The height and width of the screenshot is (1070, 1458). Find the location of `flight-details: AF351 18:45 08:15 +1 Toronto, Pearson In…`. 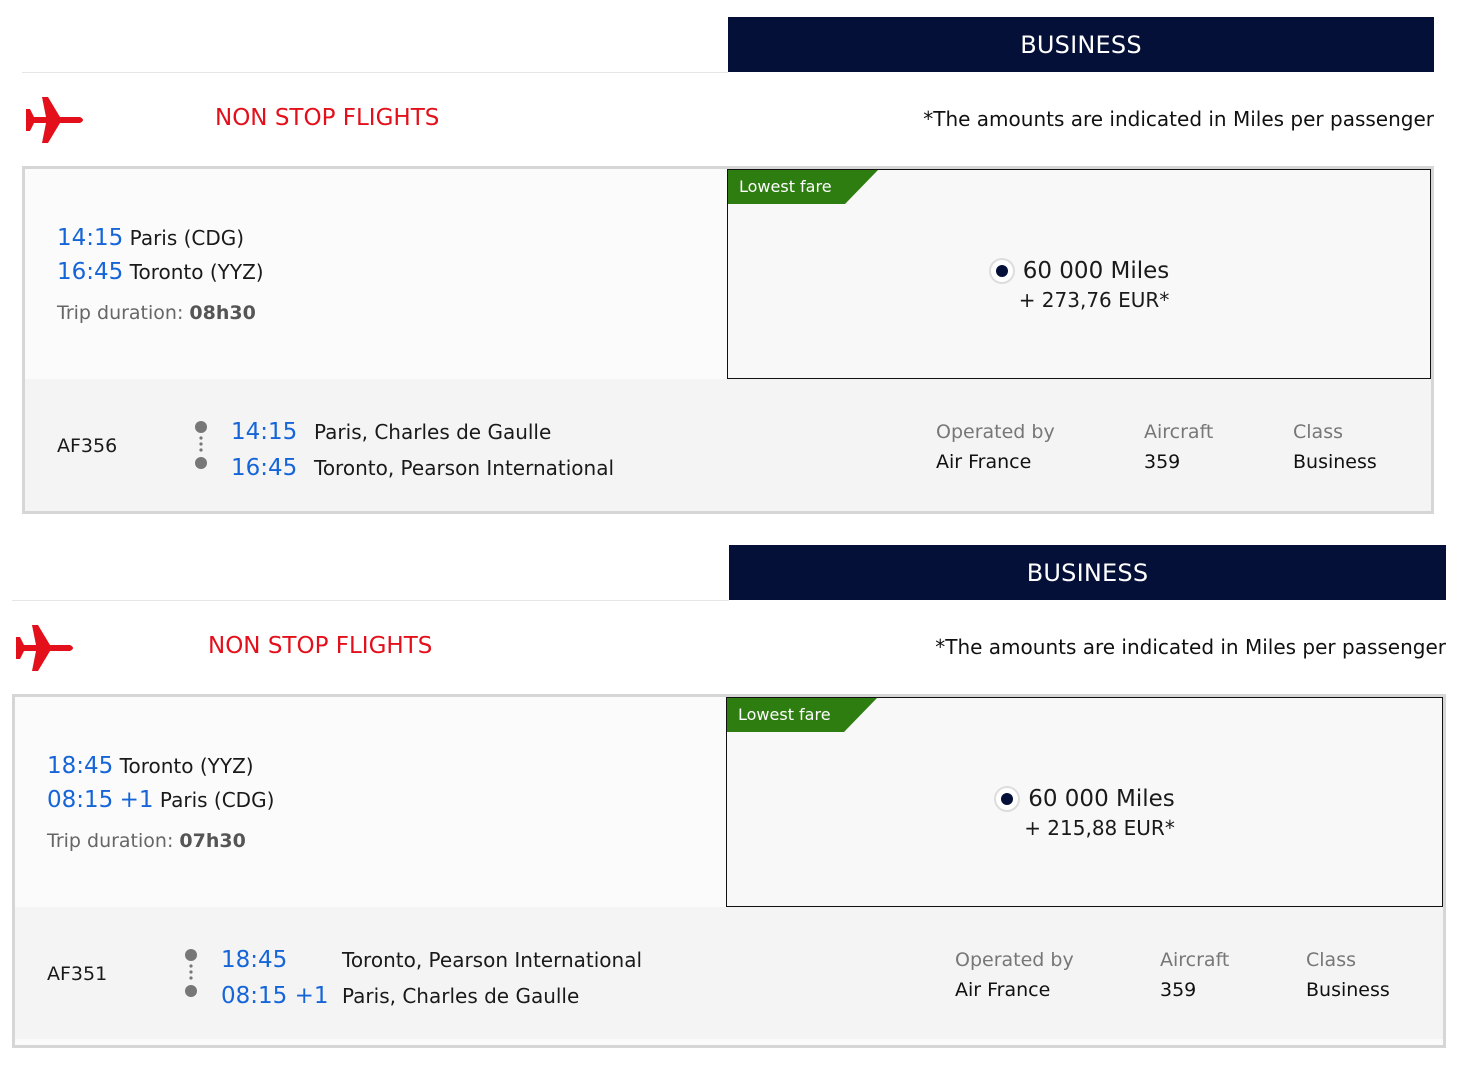

flight-details: AF351 18:45 08:15 +1 Toronto, Pearson In… is located at coordinates (729, 973).